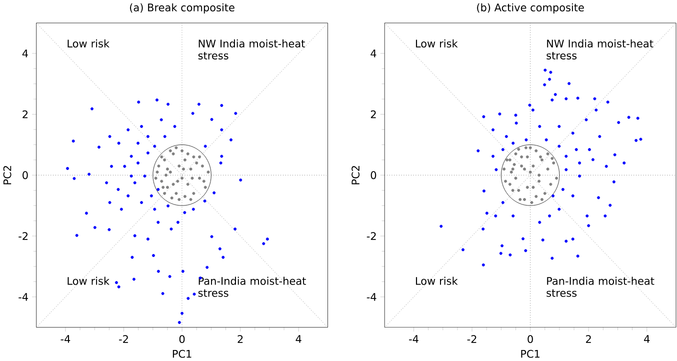  What do you see at coordinates (530, 8) in the screenshot?
I see `chart-title: (b) Active composite` at bounding box center [530, 8].